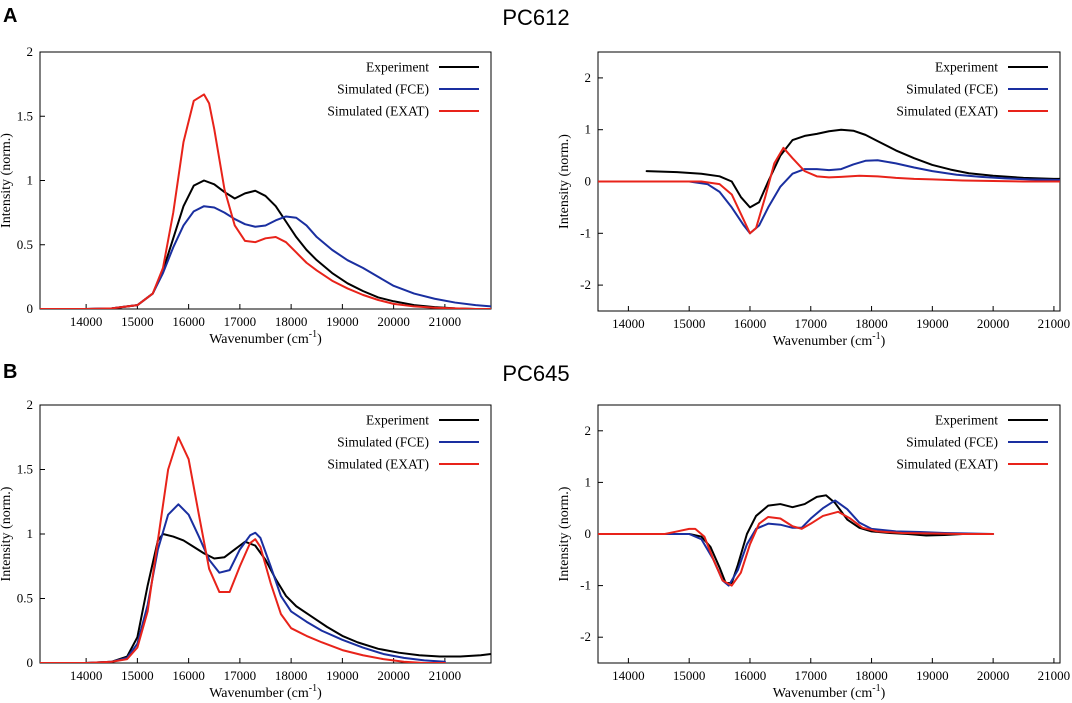 This screenshot has height=703, width=1072. Describe the element at coordinates (535, 17) in the screenshot. I see `panel-a-title: PC612` at that location.